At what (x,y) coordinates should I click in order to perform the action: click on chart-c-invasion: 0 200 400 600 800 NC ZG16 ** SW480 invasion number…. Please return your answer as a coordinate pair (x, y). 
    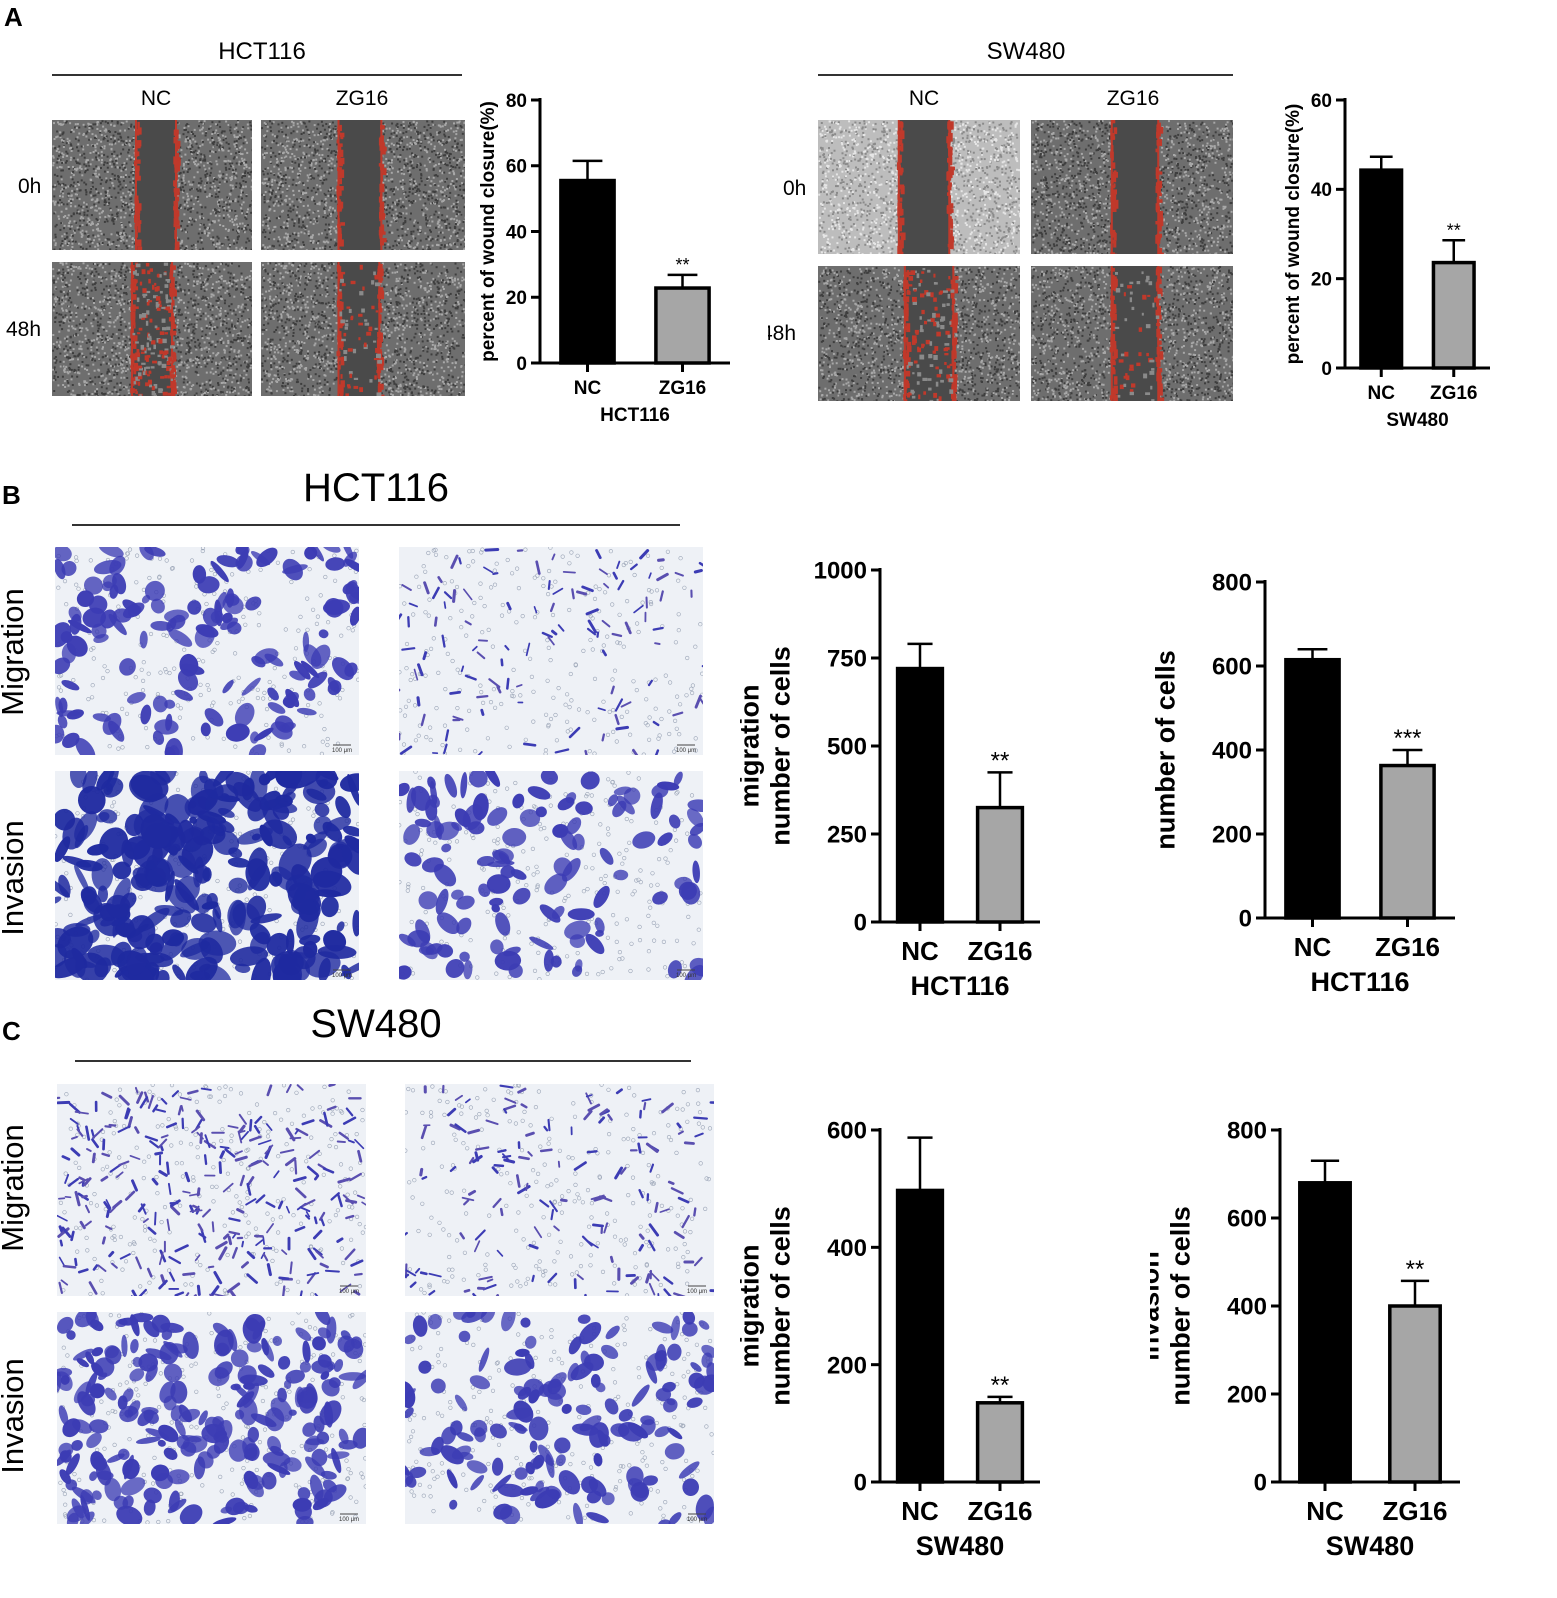
    Looking at the image, I should click on (1305, 1339).